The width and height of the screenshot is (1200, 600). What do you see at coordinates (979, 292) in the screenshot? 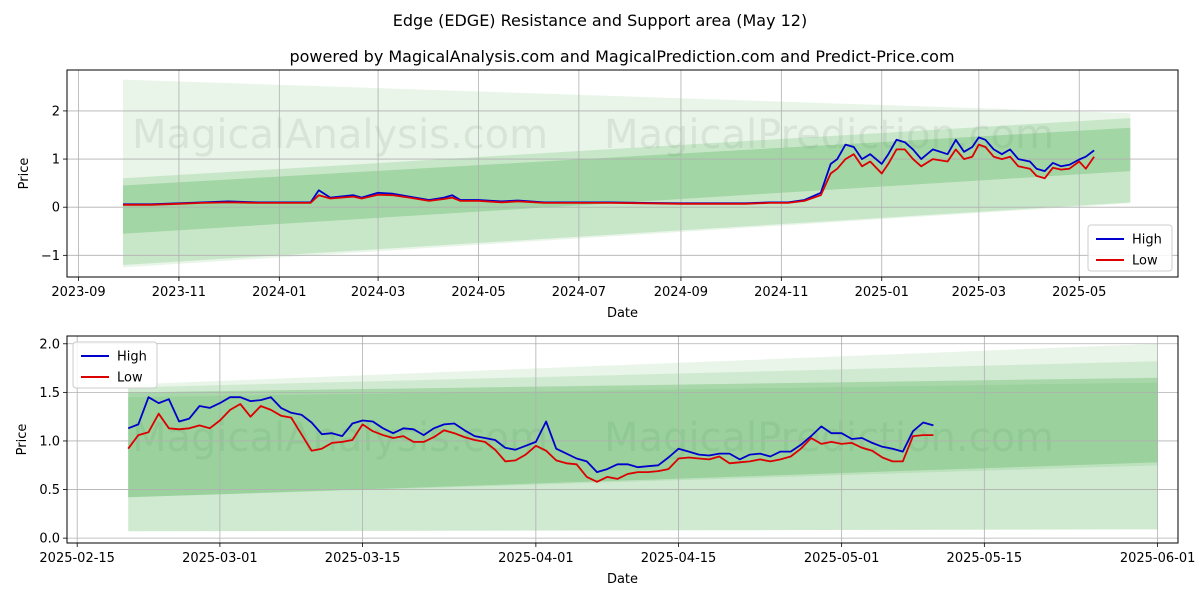
I see `x-tick-label: 2025-03` at bounding box center [979, 292].